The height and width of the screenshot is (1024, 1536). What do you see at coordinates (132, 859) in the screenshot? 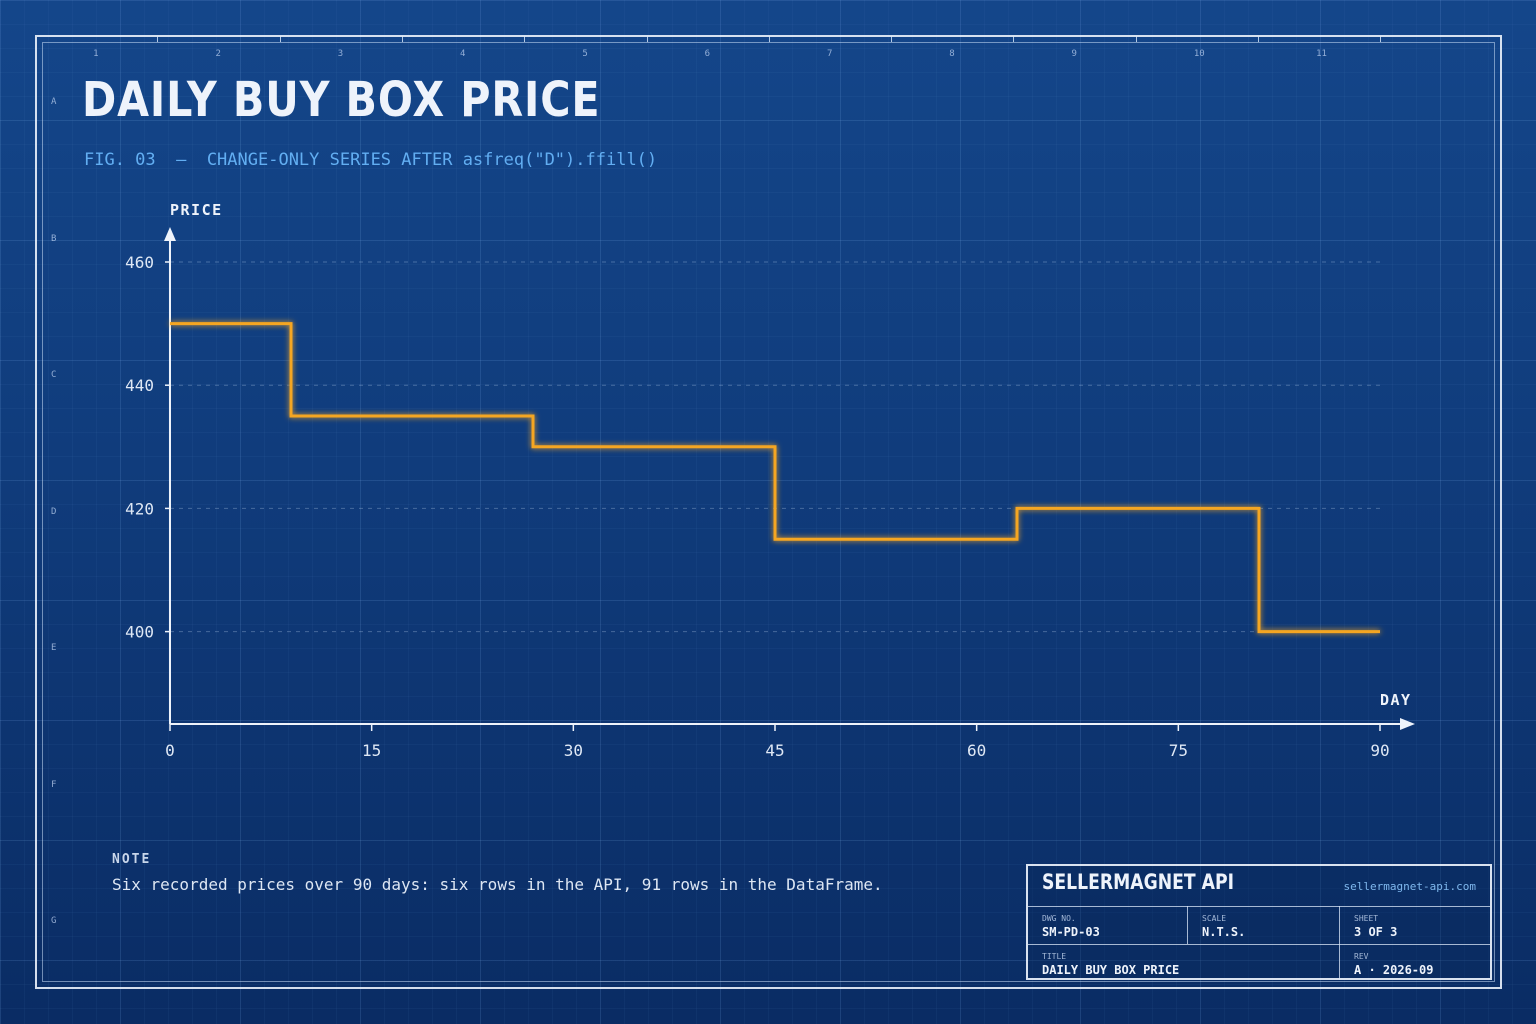
I see `note-label: NOTE` at bounding box center [132, 859].